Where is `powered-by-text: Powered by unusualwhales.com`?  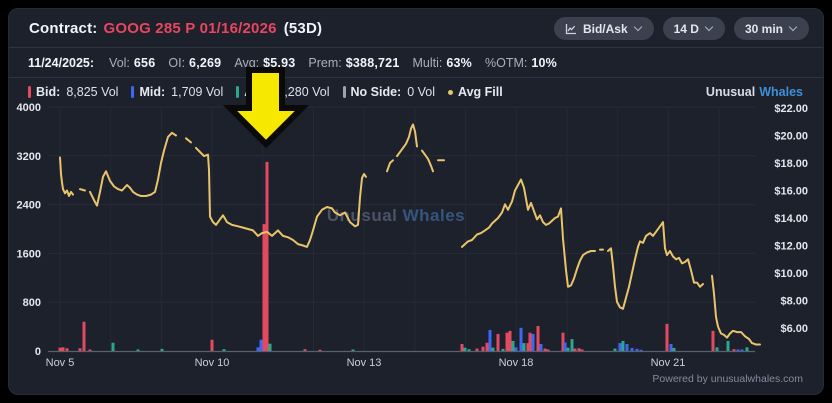 powered-by-text: Powered by unusualwhales.com is located at coordinates (727, 379).